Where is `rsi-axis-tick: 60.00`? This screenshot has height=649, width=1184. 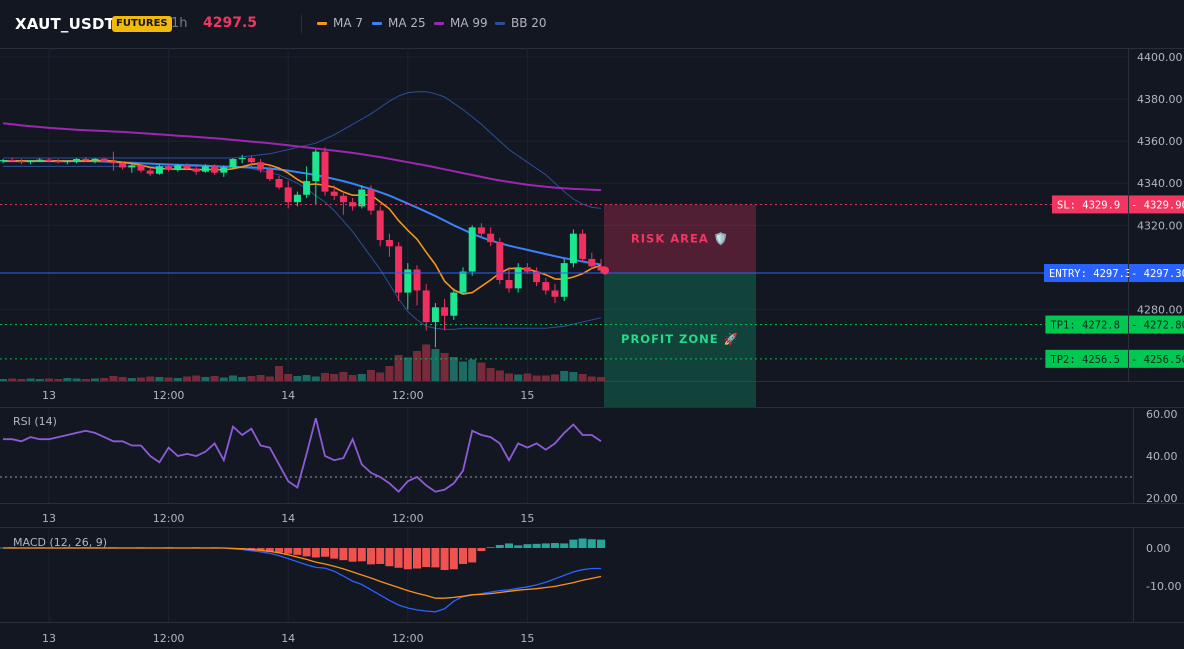 rsi-axis-tick: 60.00 is located at coordinates (1162, 414).